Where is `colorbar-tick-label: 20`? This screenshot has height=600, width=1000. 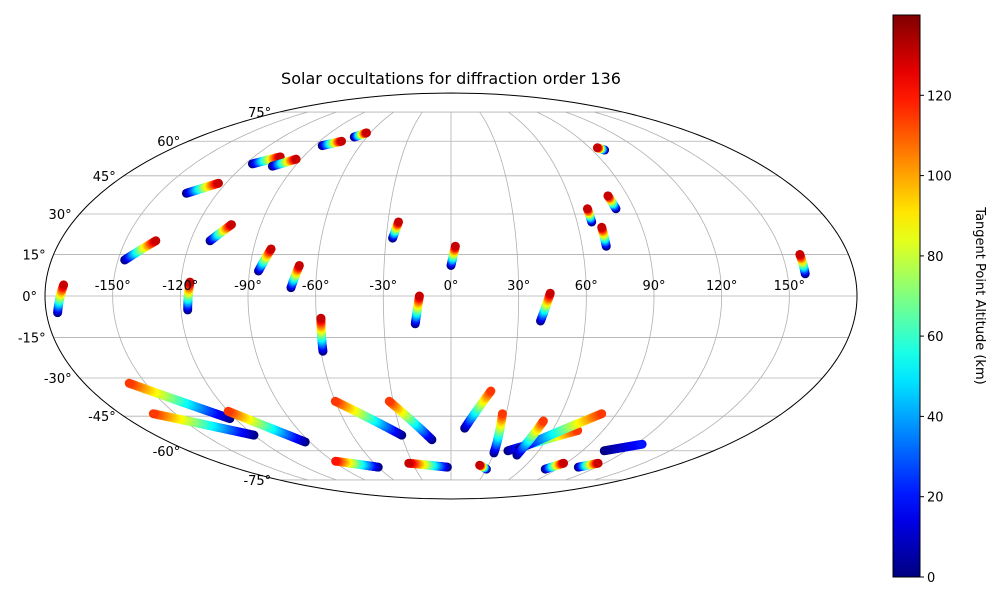
colorbar-tick-label: 20 is located at coordinates (935, 498).